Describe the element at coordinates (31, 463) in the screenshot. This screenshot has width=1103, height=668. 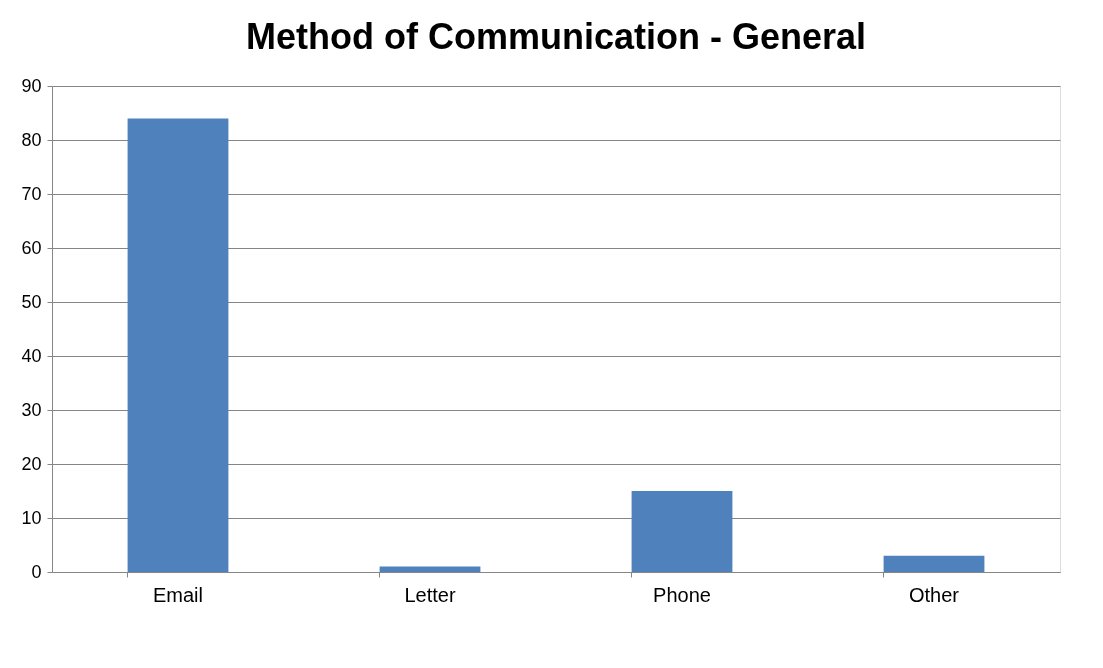
I see `y-tick-label: 20` at that location.